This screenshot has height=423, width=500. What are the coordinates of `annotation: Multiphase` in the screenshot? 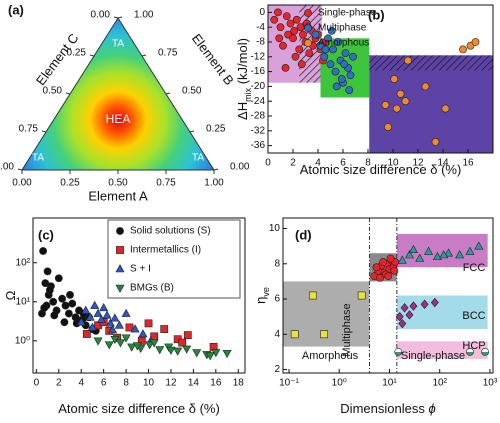 It's located at (347, 329).